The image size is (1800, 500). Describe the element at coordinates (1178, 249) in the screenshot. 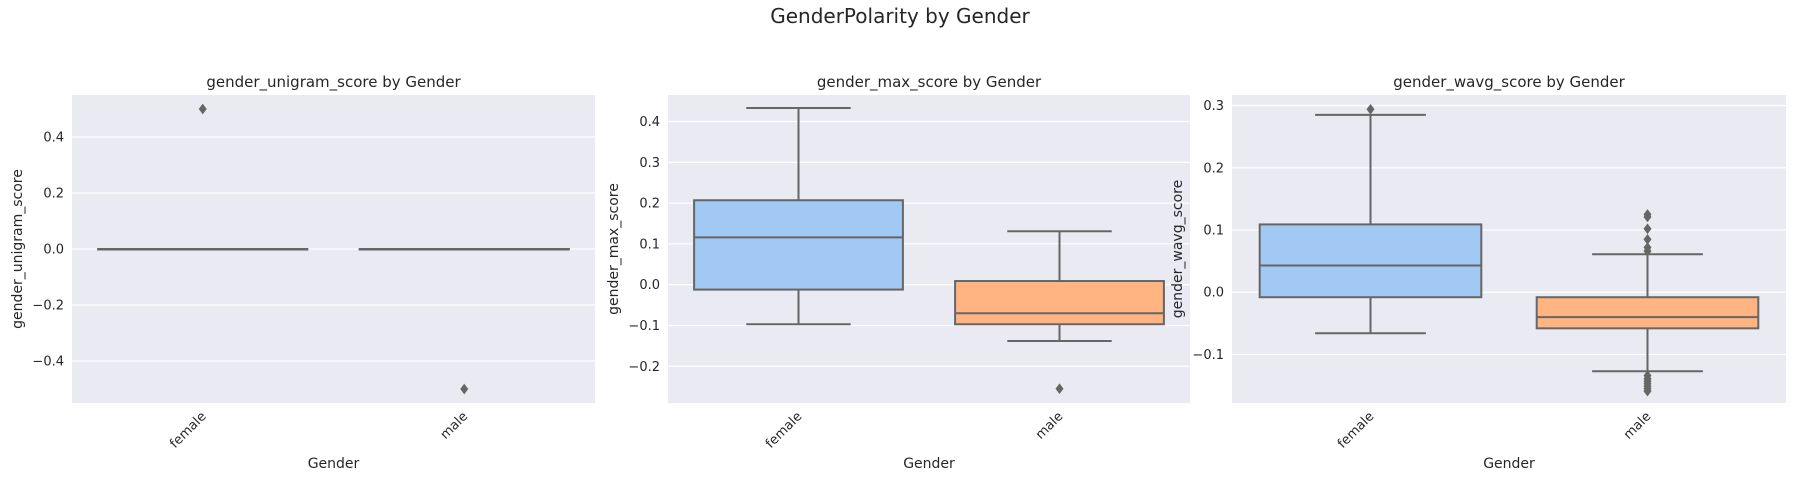

I see `y-axis-label: gender_wavg_score` at that location.